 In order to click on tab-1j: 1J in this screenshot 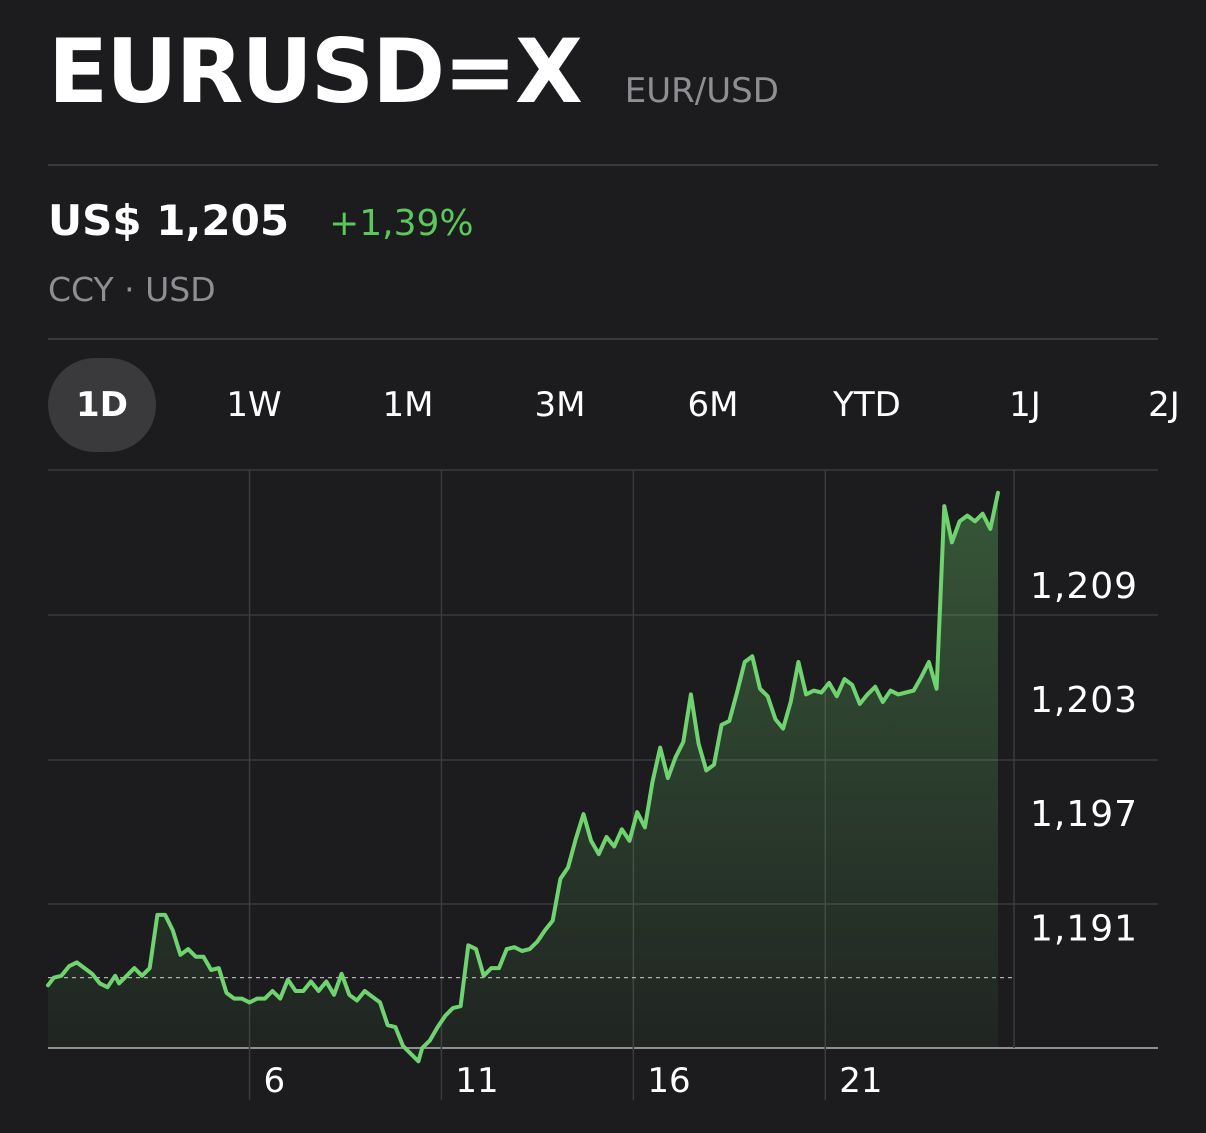, I will do `click(1025, 405)`.